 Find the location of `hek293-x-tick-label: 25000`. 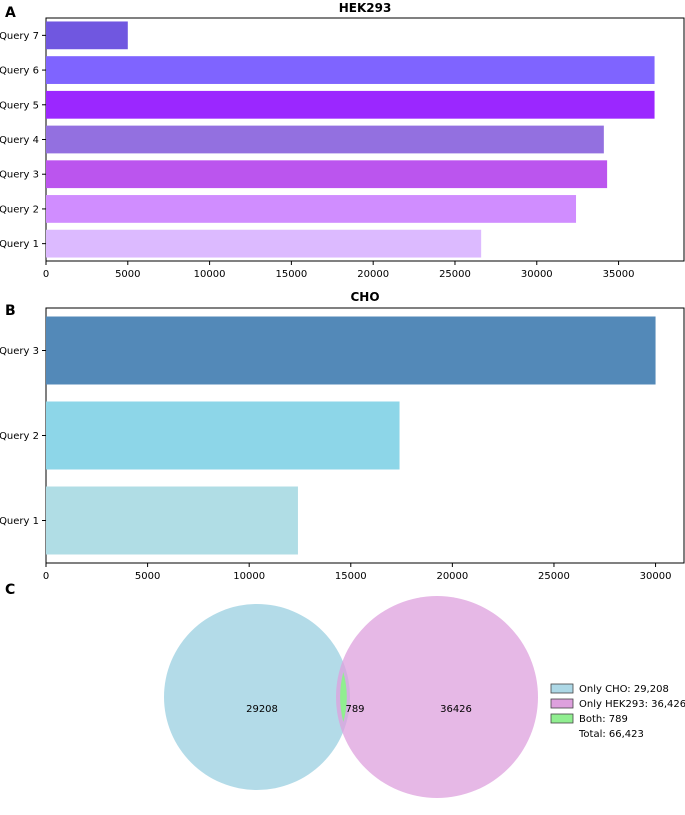

hek293-x-tick-label: 25000 is located at coordinates (455, 274).